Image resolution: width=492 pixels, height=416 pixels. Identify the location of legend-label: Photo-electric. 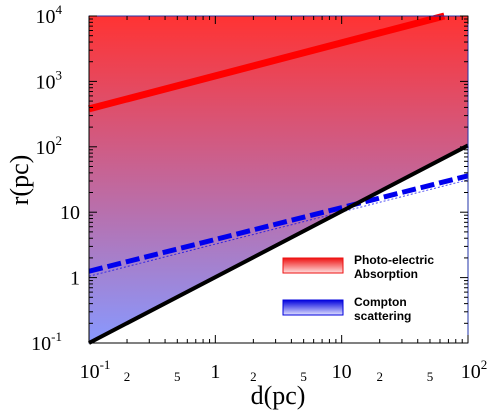
(394, 260).